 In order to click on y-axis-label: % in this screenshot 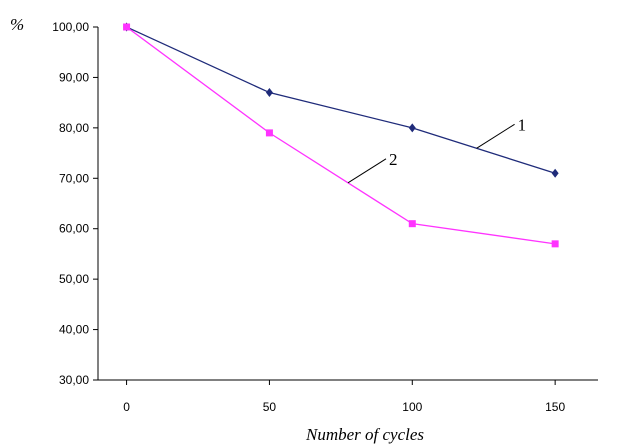, I will do `click(17, 24)`.